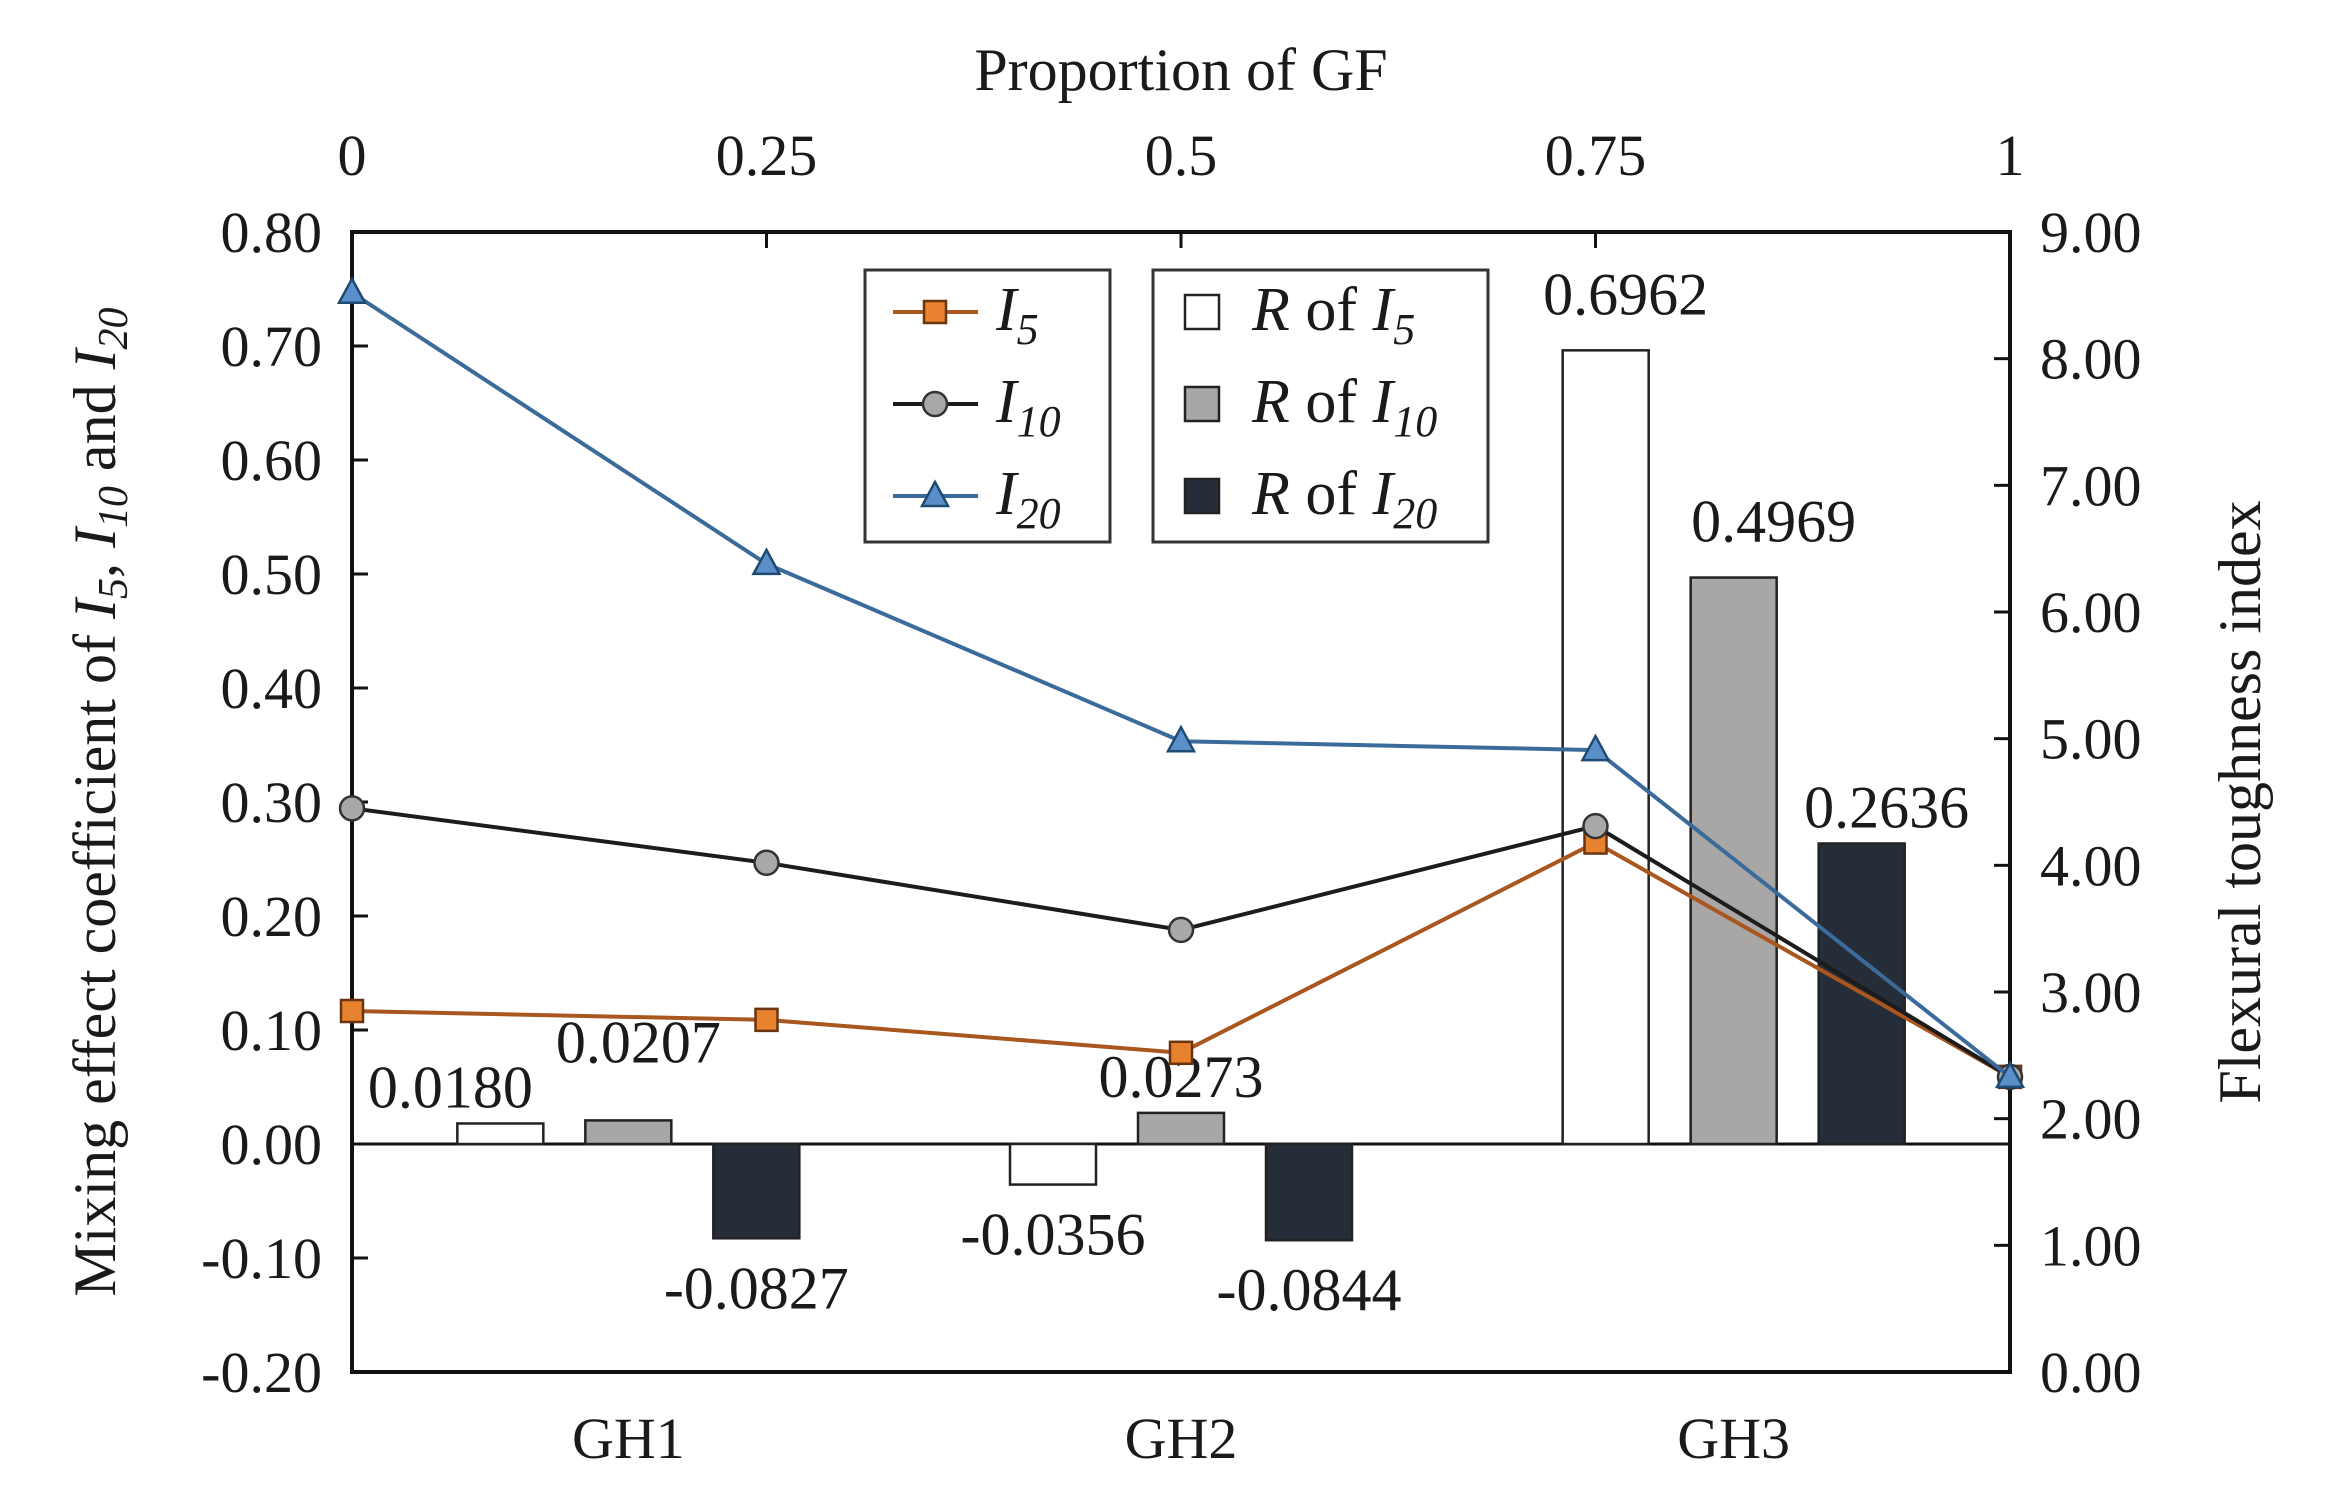  What do you see at coordinates (1053, 1235) in the screenshot?
I see `bar-value-label: -0.0356` at bounding box center [1053, 1235].